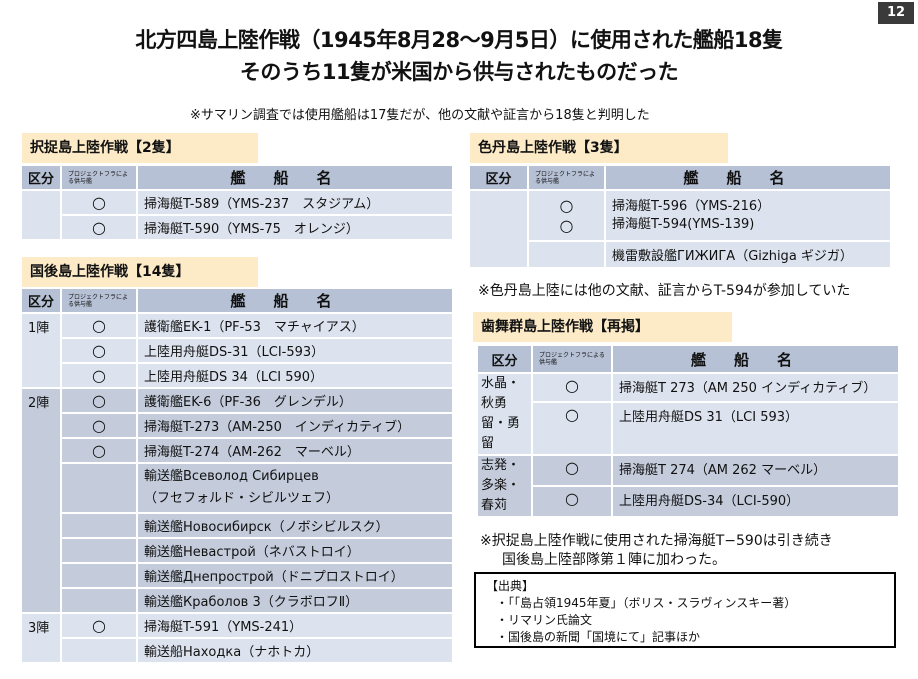 The height and width of the screenshot is (679, 918). I want to click on ship-name: 上陸用舟艇DS 34（LCI 590）, so click(295, 375).